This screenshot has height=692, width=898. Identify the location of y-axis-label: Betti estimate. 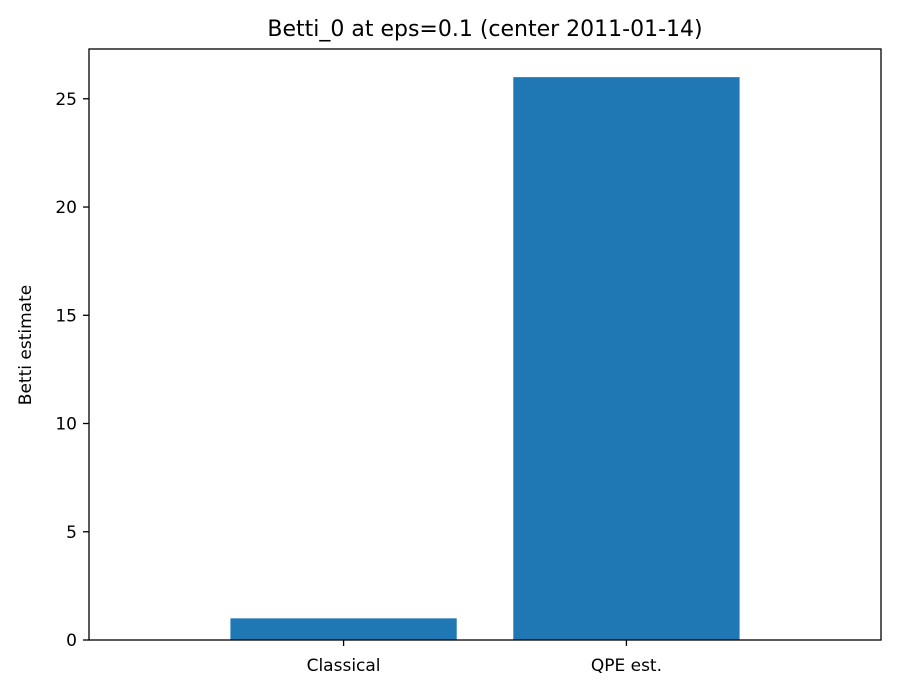
(26, 345).